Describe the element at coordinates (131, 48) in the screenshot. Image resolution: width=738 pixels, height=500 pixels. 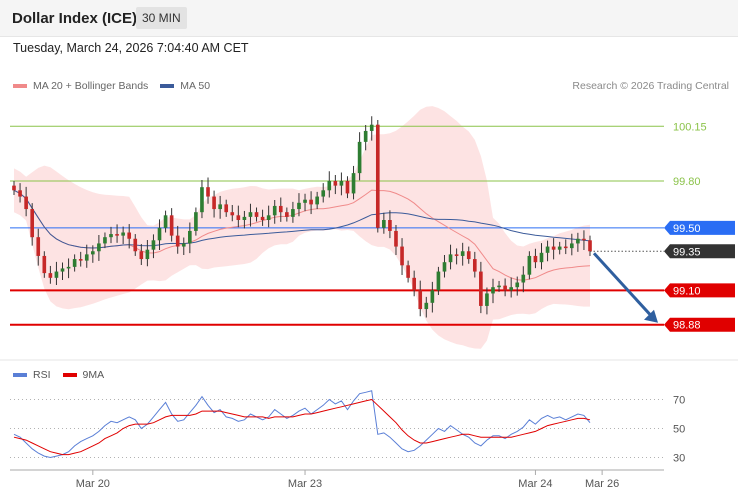
I see `timestamp: Tuesday, March 24, 2026 7:04:40 AM CET` at that location.